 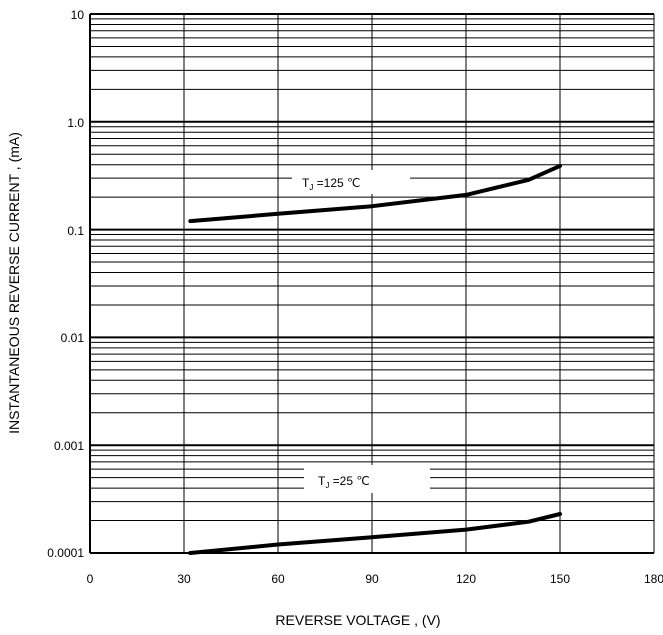 I want to click on y-tick-label: 0.01, so click(x=73, y=338).